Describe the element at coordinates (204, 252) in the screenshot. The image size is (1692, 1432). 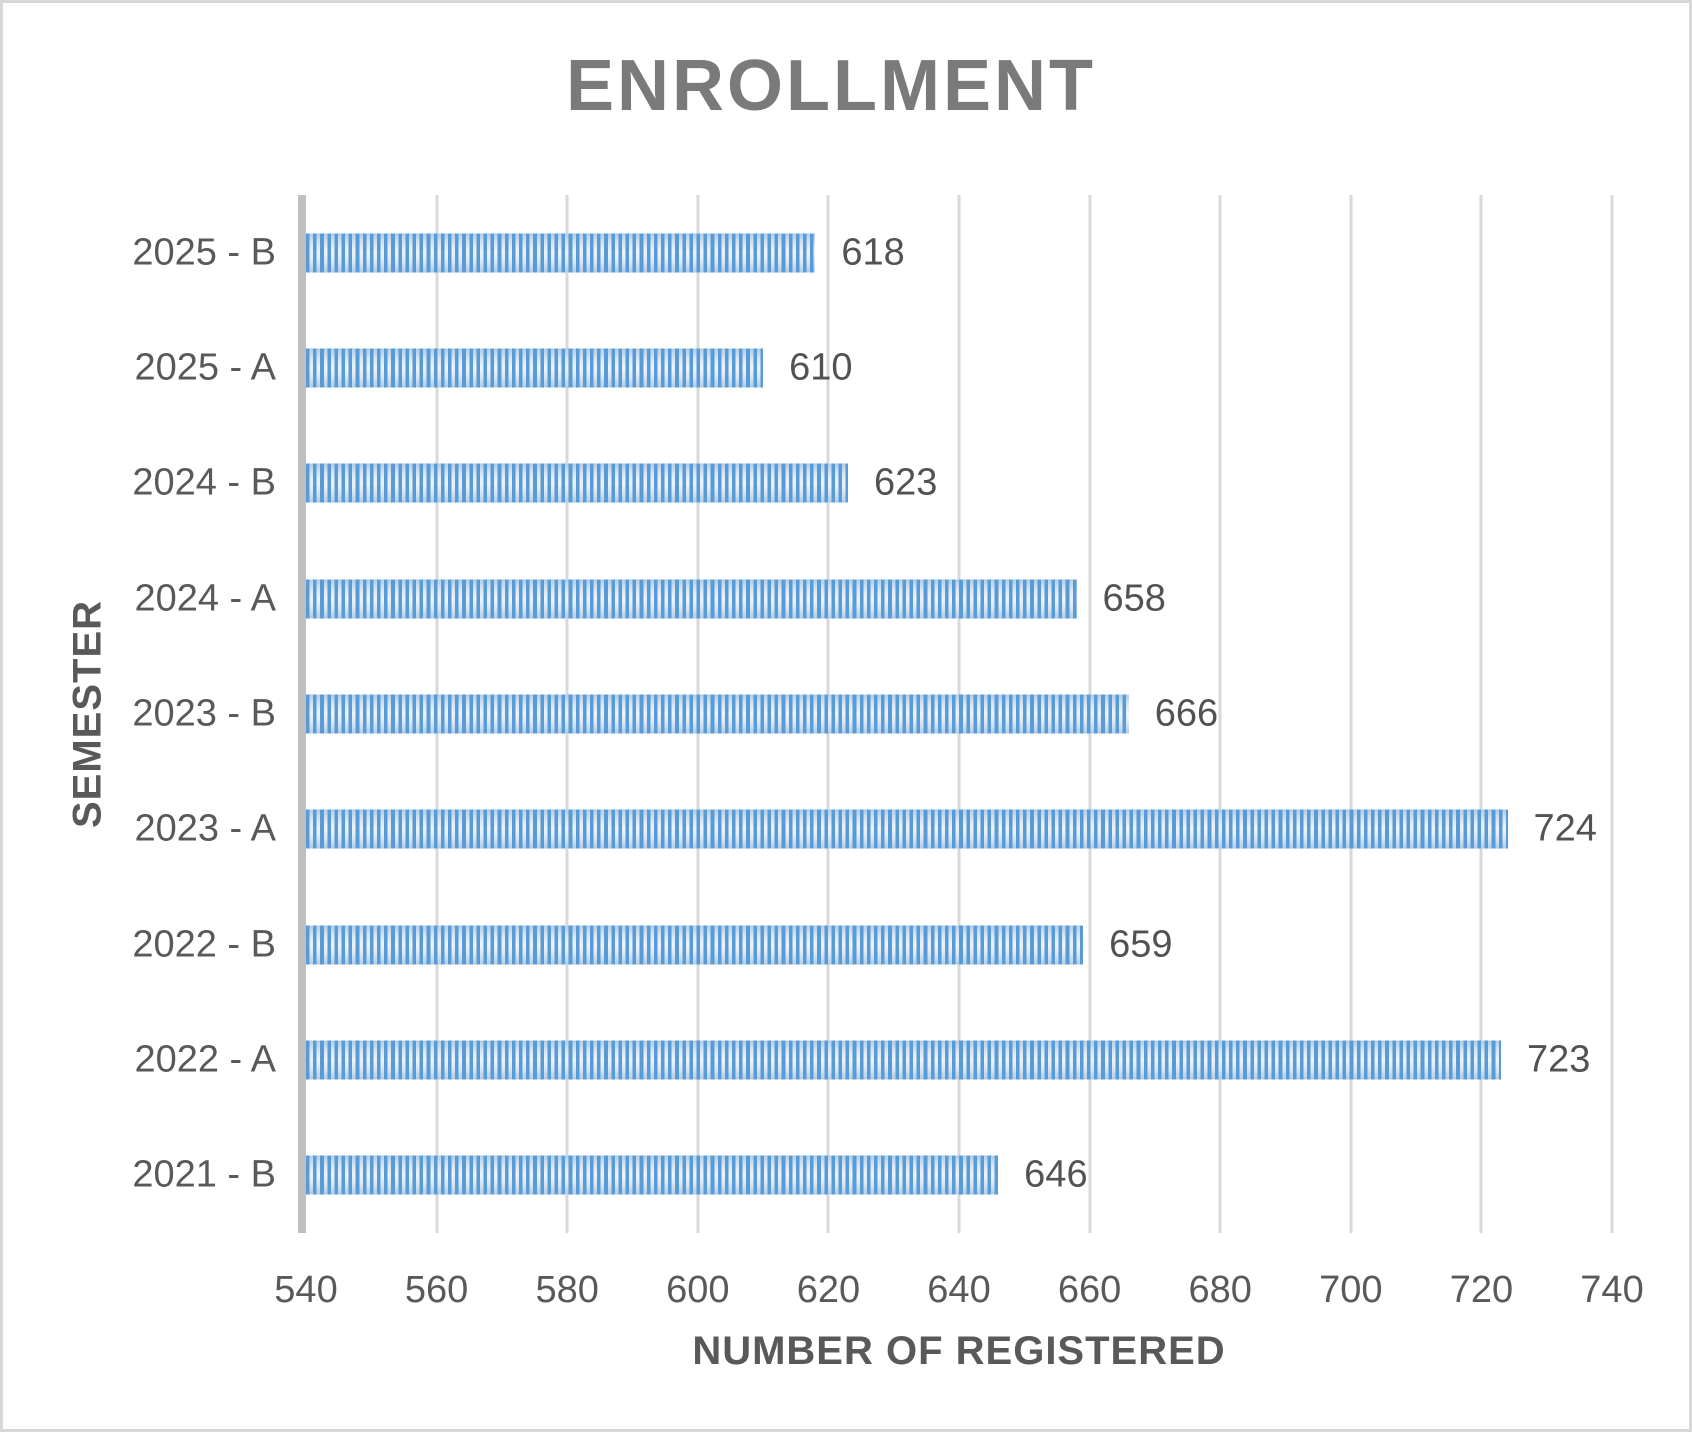
I see `category-label: 2025 - B` at that location.